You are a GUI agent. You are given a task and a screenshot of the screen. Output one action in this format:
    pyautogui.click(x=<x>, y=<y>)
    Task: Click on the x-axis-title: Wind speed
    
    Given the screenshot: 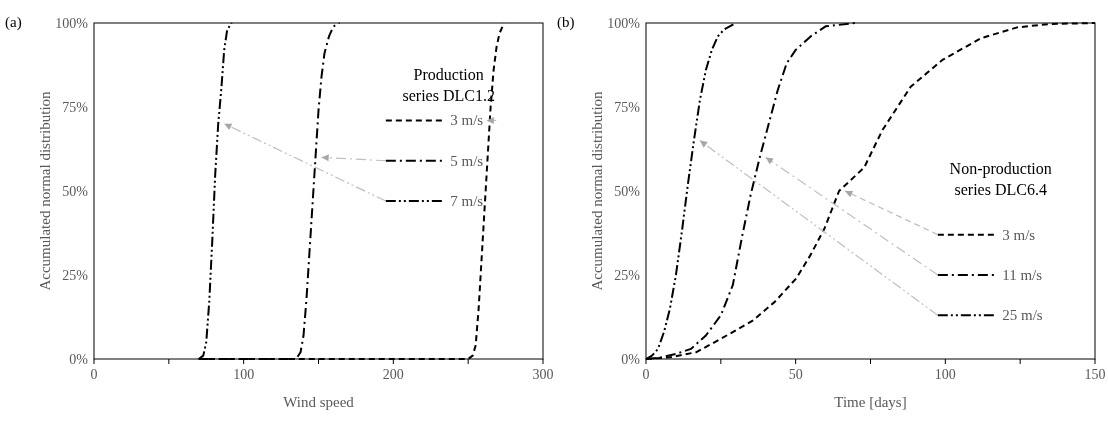 What is the action you would take?
    pyautogui.click(x=319, y=402)
    